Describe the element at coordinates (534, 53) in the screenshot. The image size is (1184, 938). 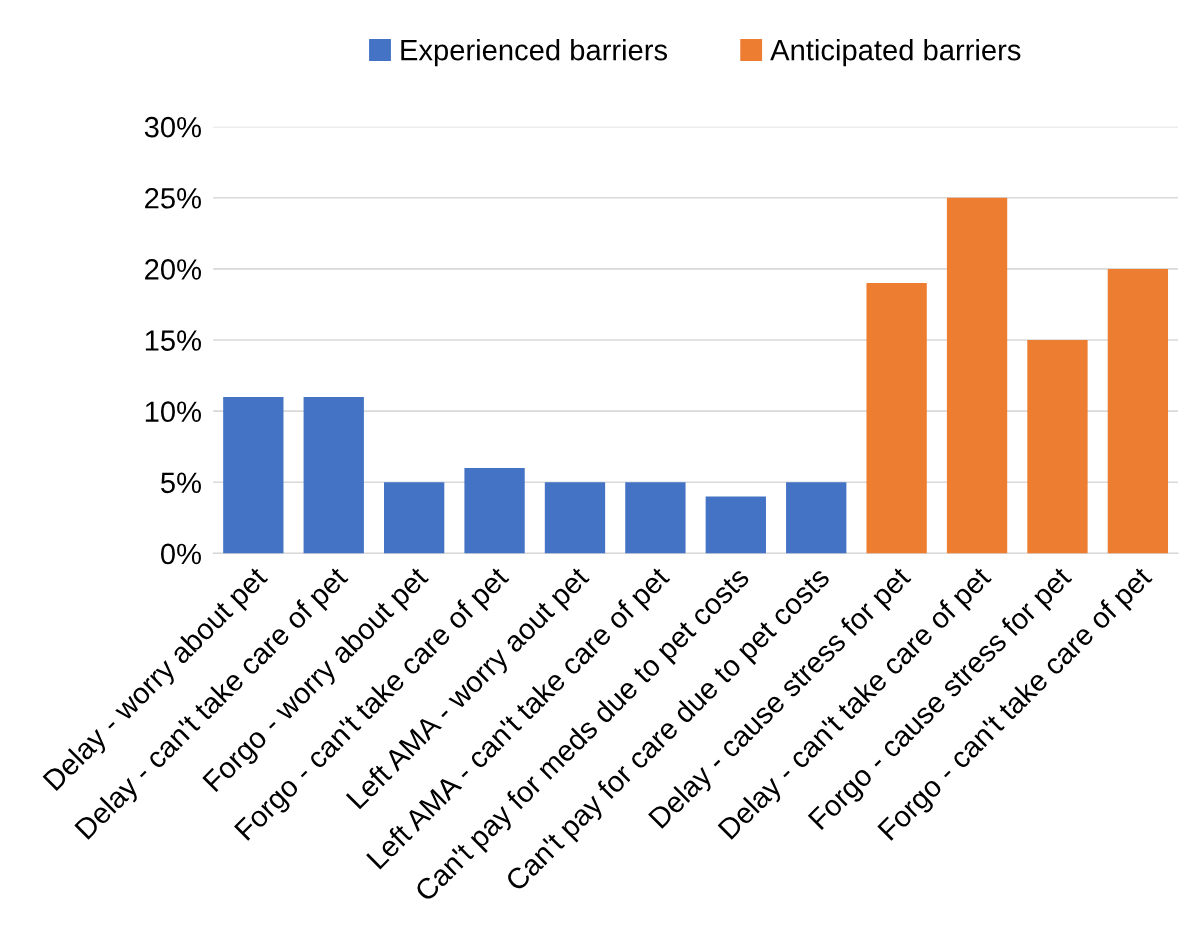
I see `legend-label: Experienced barriers` at that location.